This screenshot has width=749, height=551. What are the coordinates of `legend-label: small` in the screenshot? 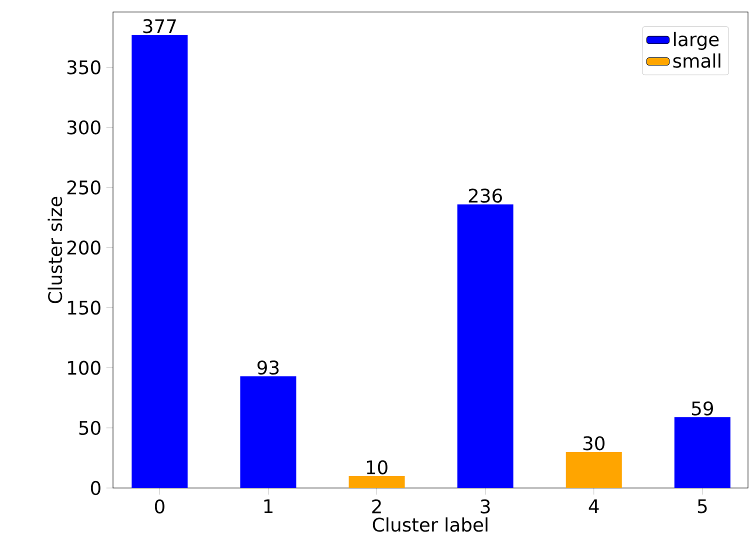 It's located at (696, 60).